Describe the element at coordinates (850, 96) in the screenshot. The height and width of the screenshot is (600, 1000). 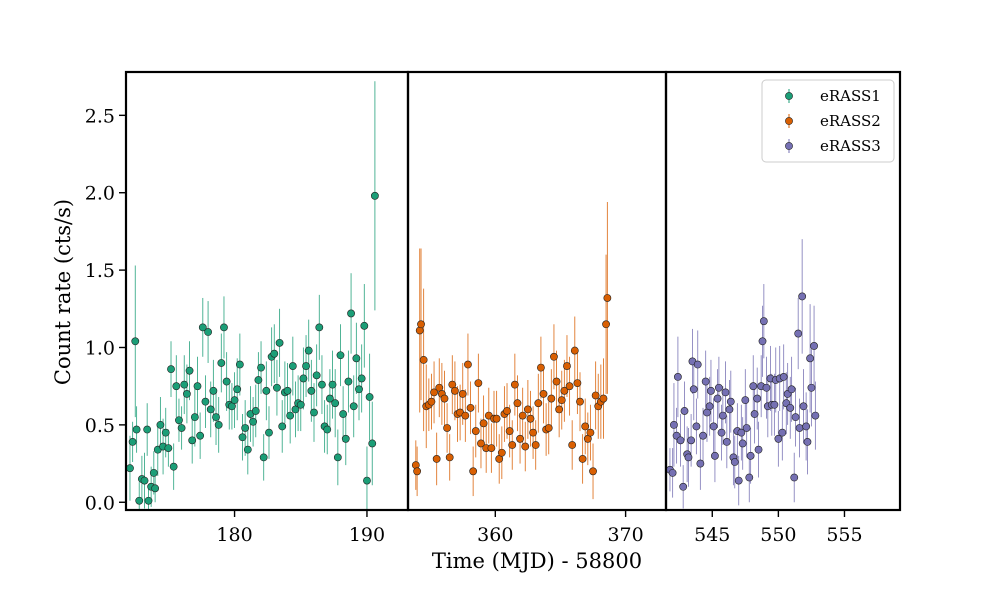
I see `legend-label: eRASS1` at that location.